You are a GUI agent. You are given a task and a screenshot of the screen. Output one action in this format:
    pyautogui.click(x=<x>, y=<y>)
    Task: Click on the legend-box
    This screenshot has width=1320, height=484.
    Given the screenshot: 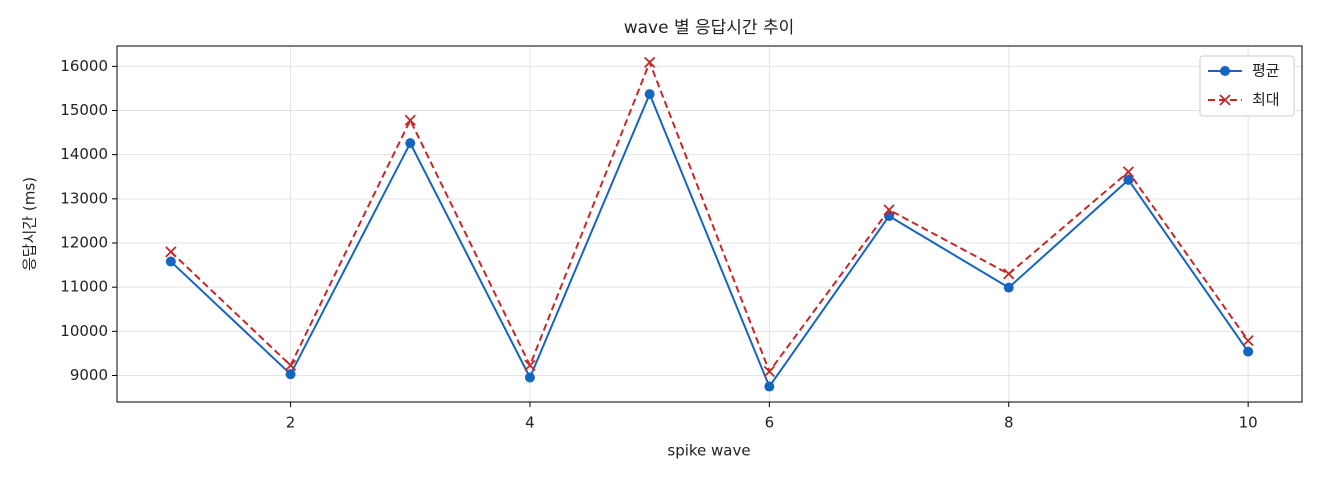 What is the action you would take?
    pyautogui.click(x=1247, y=86)
    